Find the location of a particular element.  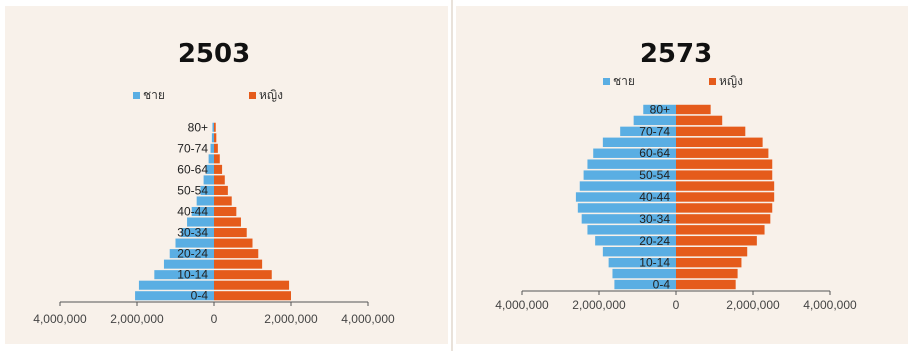

x-axis: 4,000,000 2,000,000 0 2,000,000 4,000,000 is located at coordinates (214, 313).